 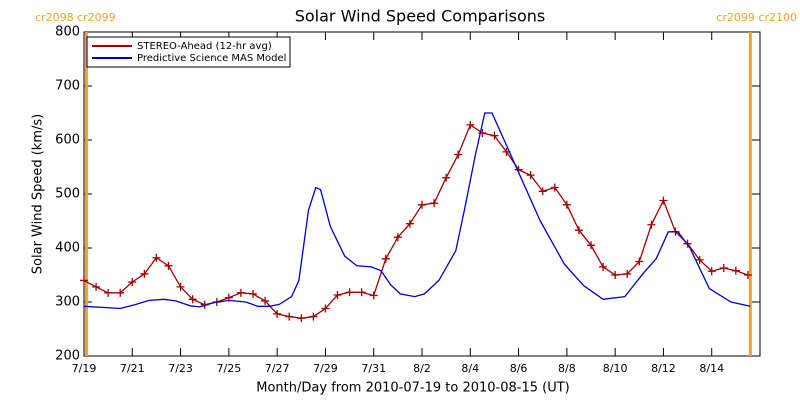 What do you see at coordinates (756, 17) in the screenshot?
I see `rotation-label: cr2099 cr2100` at bounding box center [756, 17].